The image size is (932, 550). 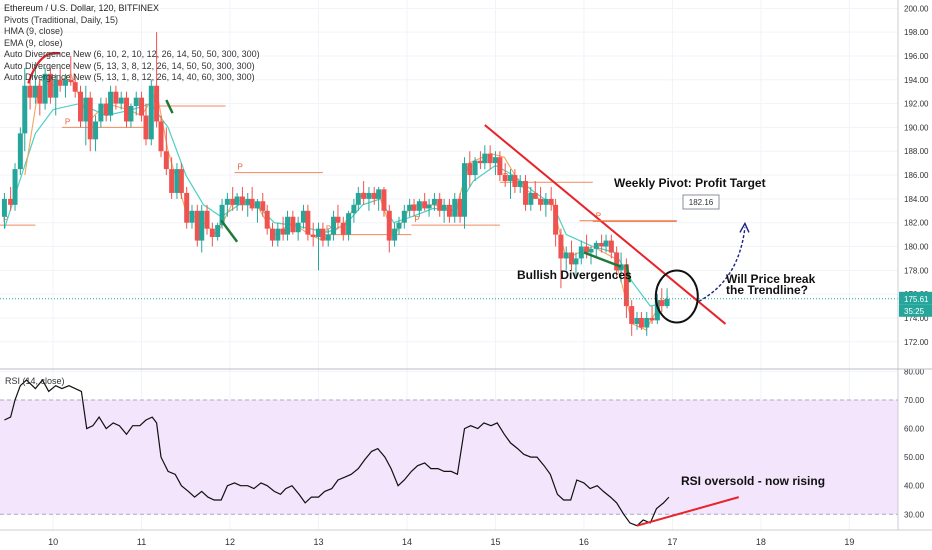 I want to click on projection-arrow, so click(x=722, y=264).